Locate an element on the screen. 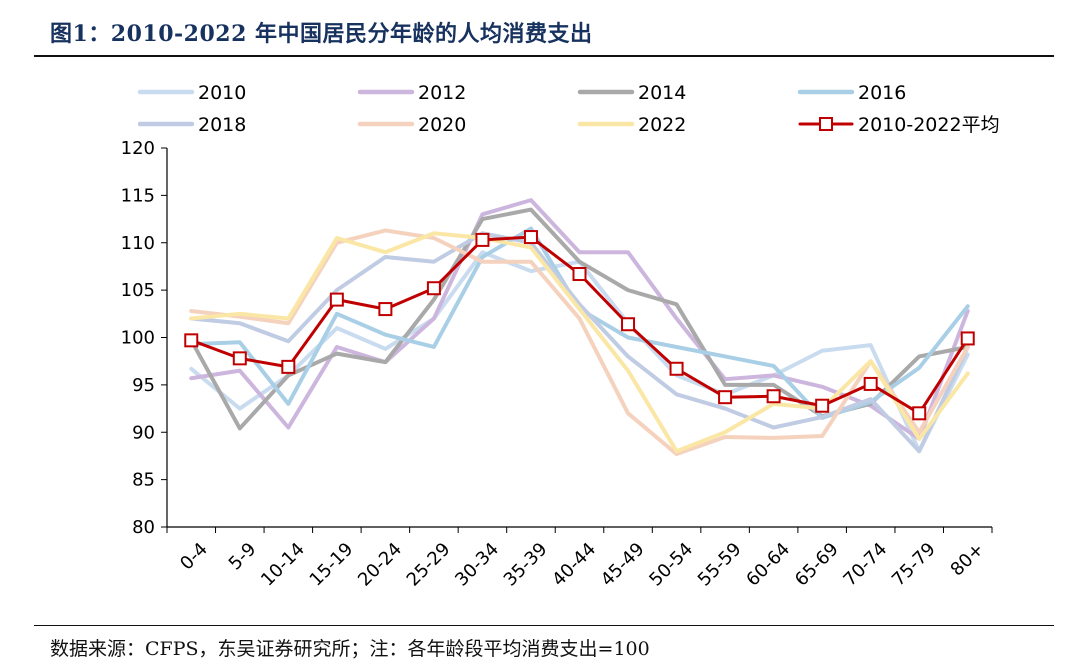  figure-title: 图1：2010-2022 年中国居民分年龄的人均消费支出 is located at coordinates (321, 34).